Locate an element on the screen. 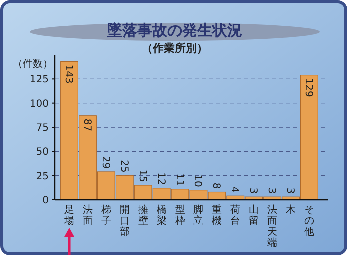 The width and height of the screenshot is (350, 260). data-label: 11 is located at coordinates (179, 180).